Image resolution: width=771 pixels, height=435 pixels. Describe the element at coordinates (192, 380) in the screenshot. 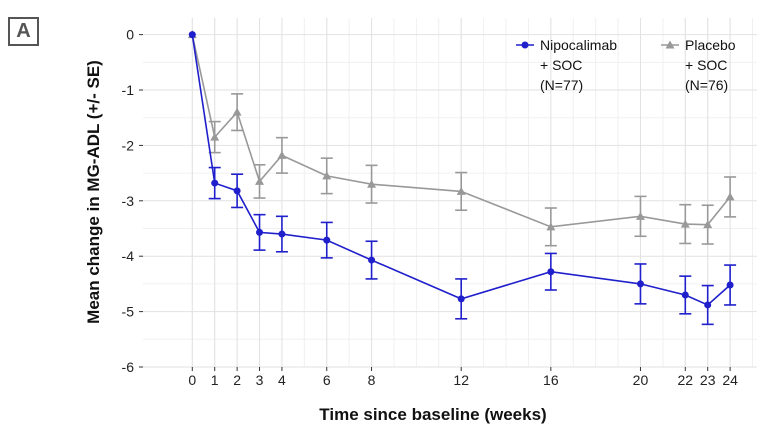

I see `x-tick-label: 0` at that location.